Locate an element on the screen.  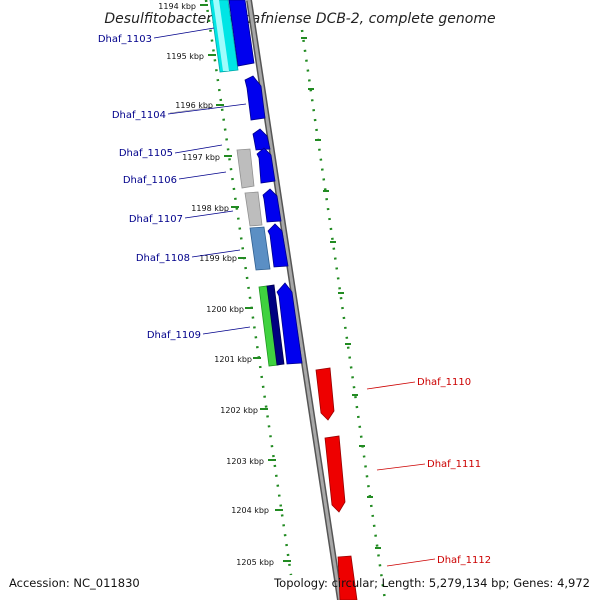
accession-label: Accession: NC_011830 is located at coordinates (74, 583).